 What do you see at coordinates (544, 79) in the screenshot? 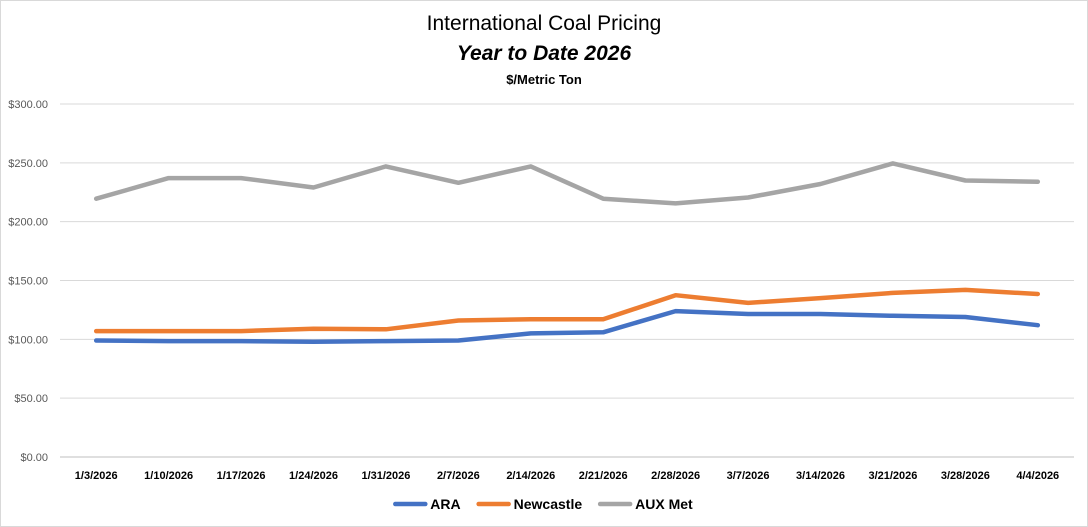
I see `chart-unit-label: $/Metric Ton` at bounding box center [544, 79].